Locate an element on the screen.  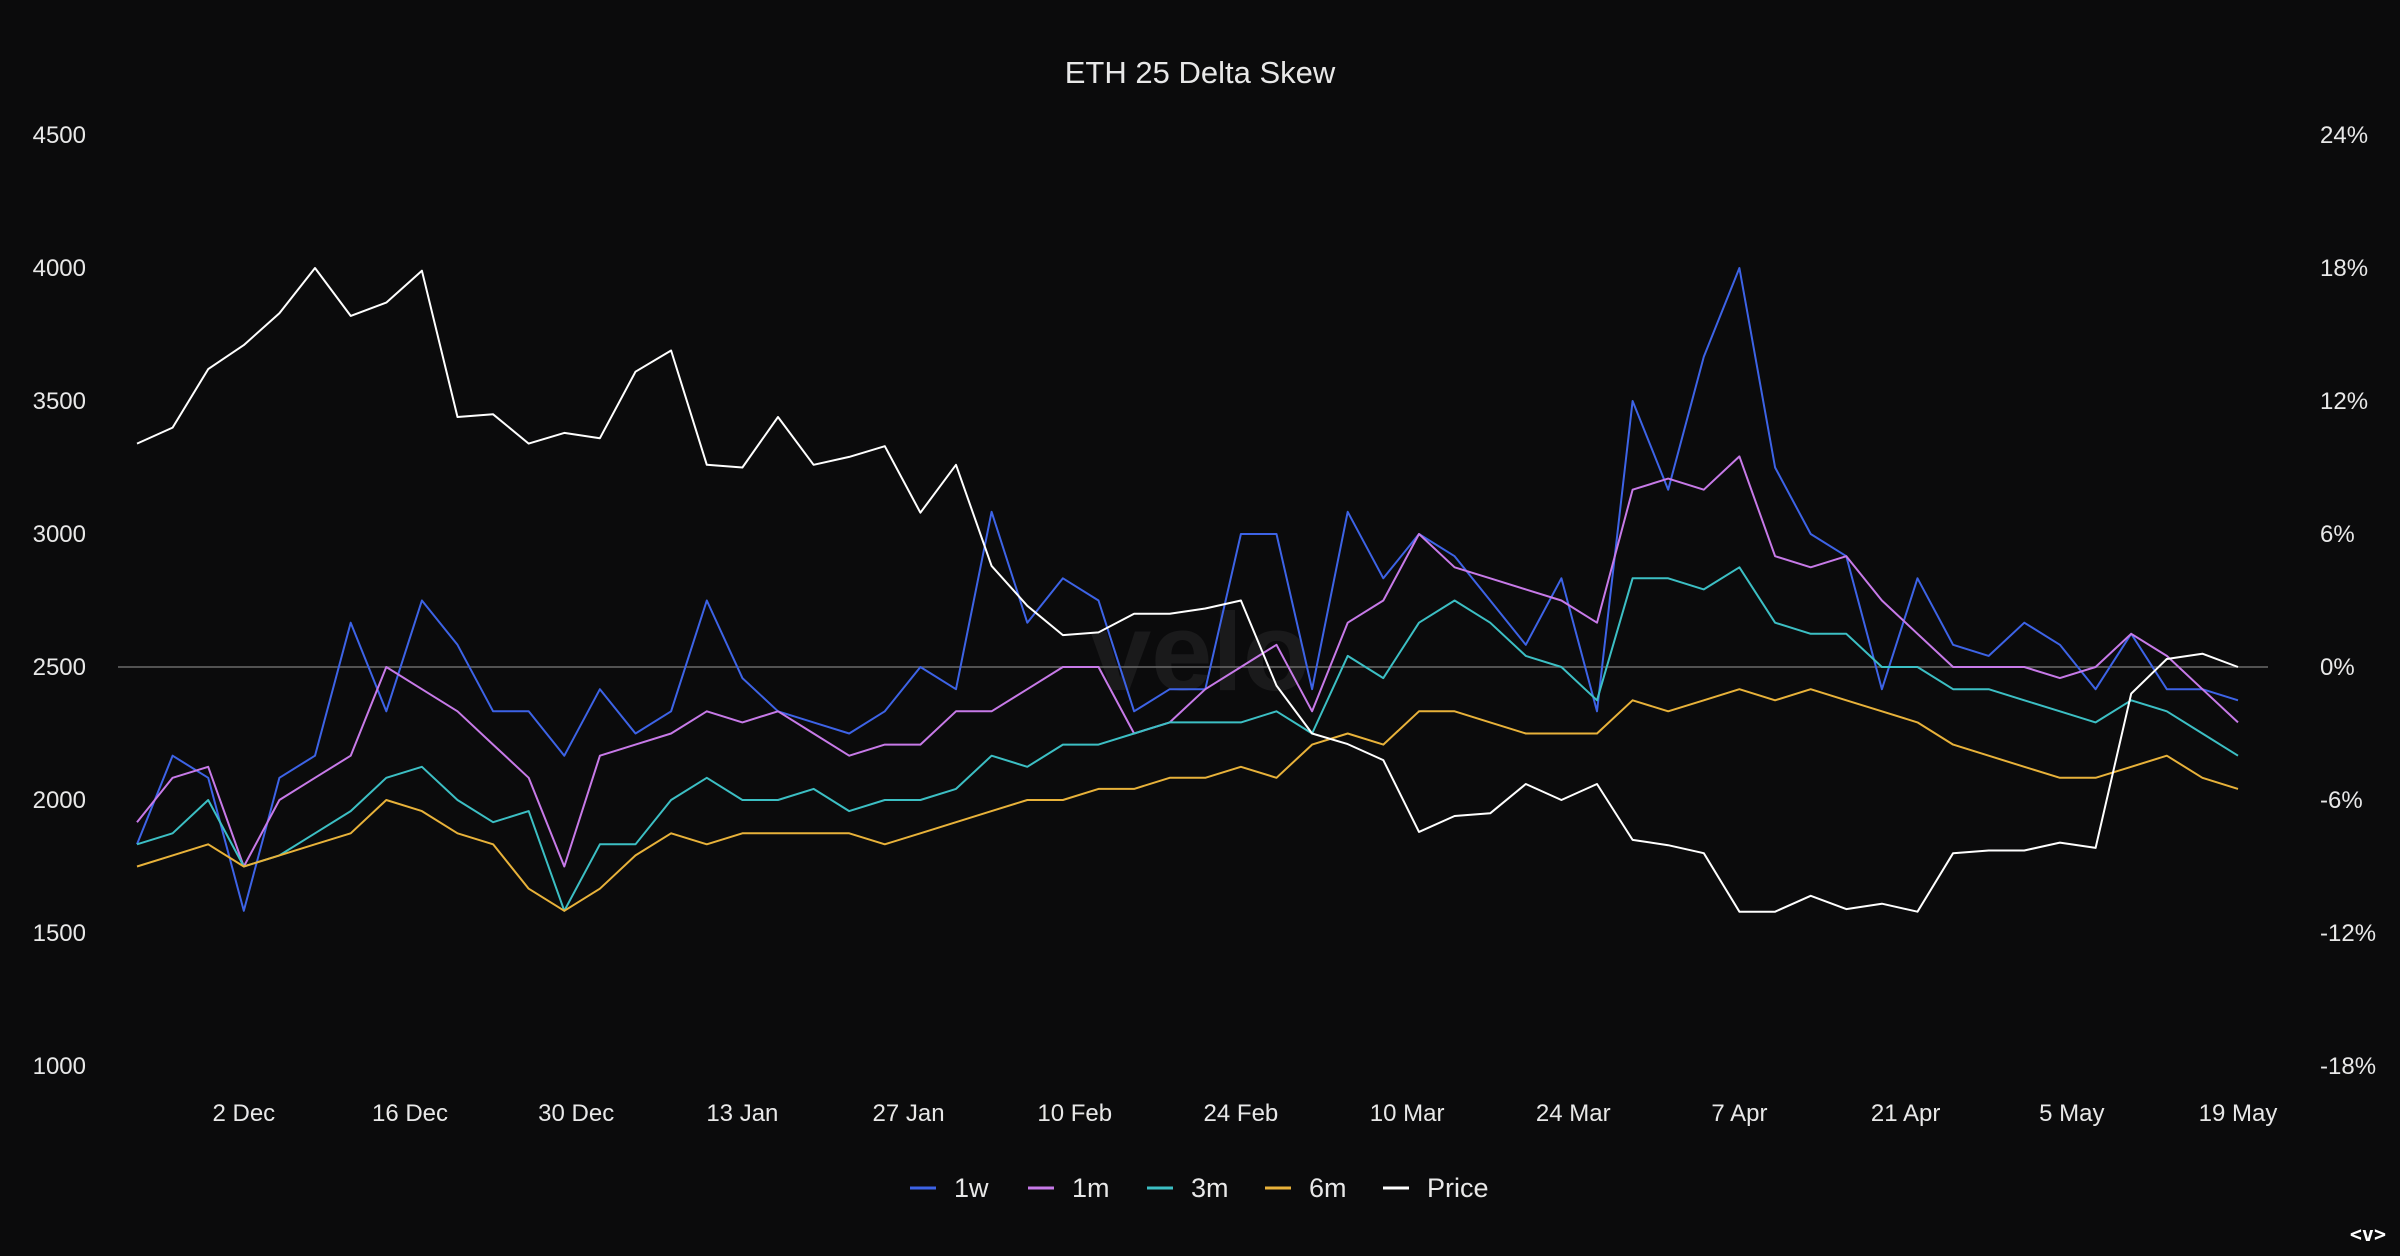
x-tick-label: 24 Feb is located at coordinates (1241, 1113).